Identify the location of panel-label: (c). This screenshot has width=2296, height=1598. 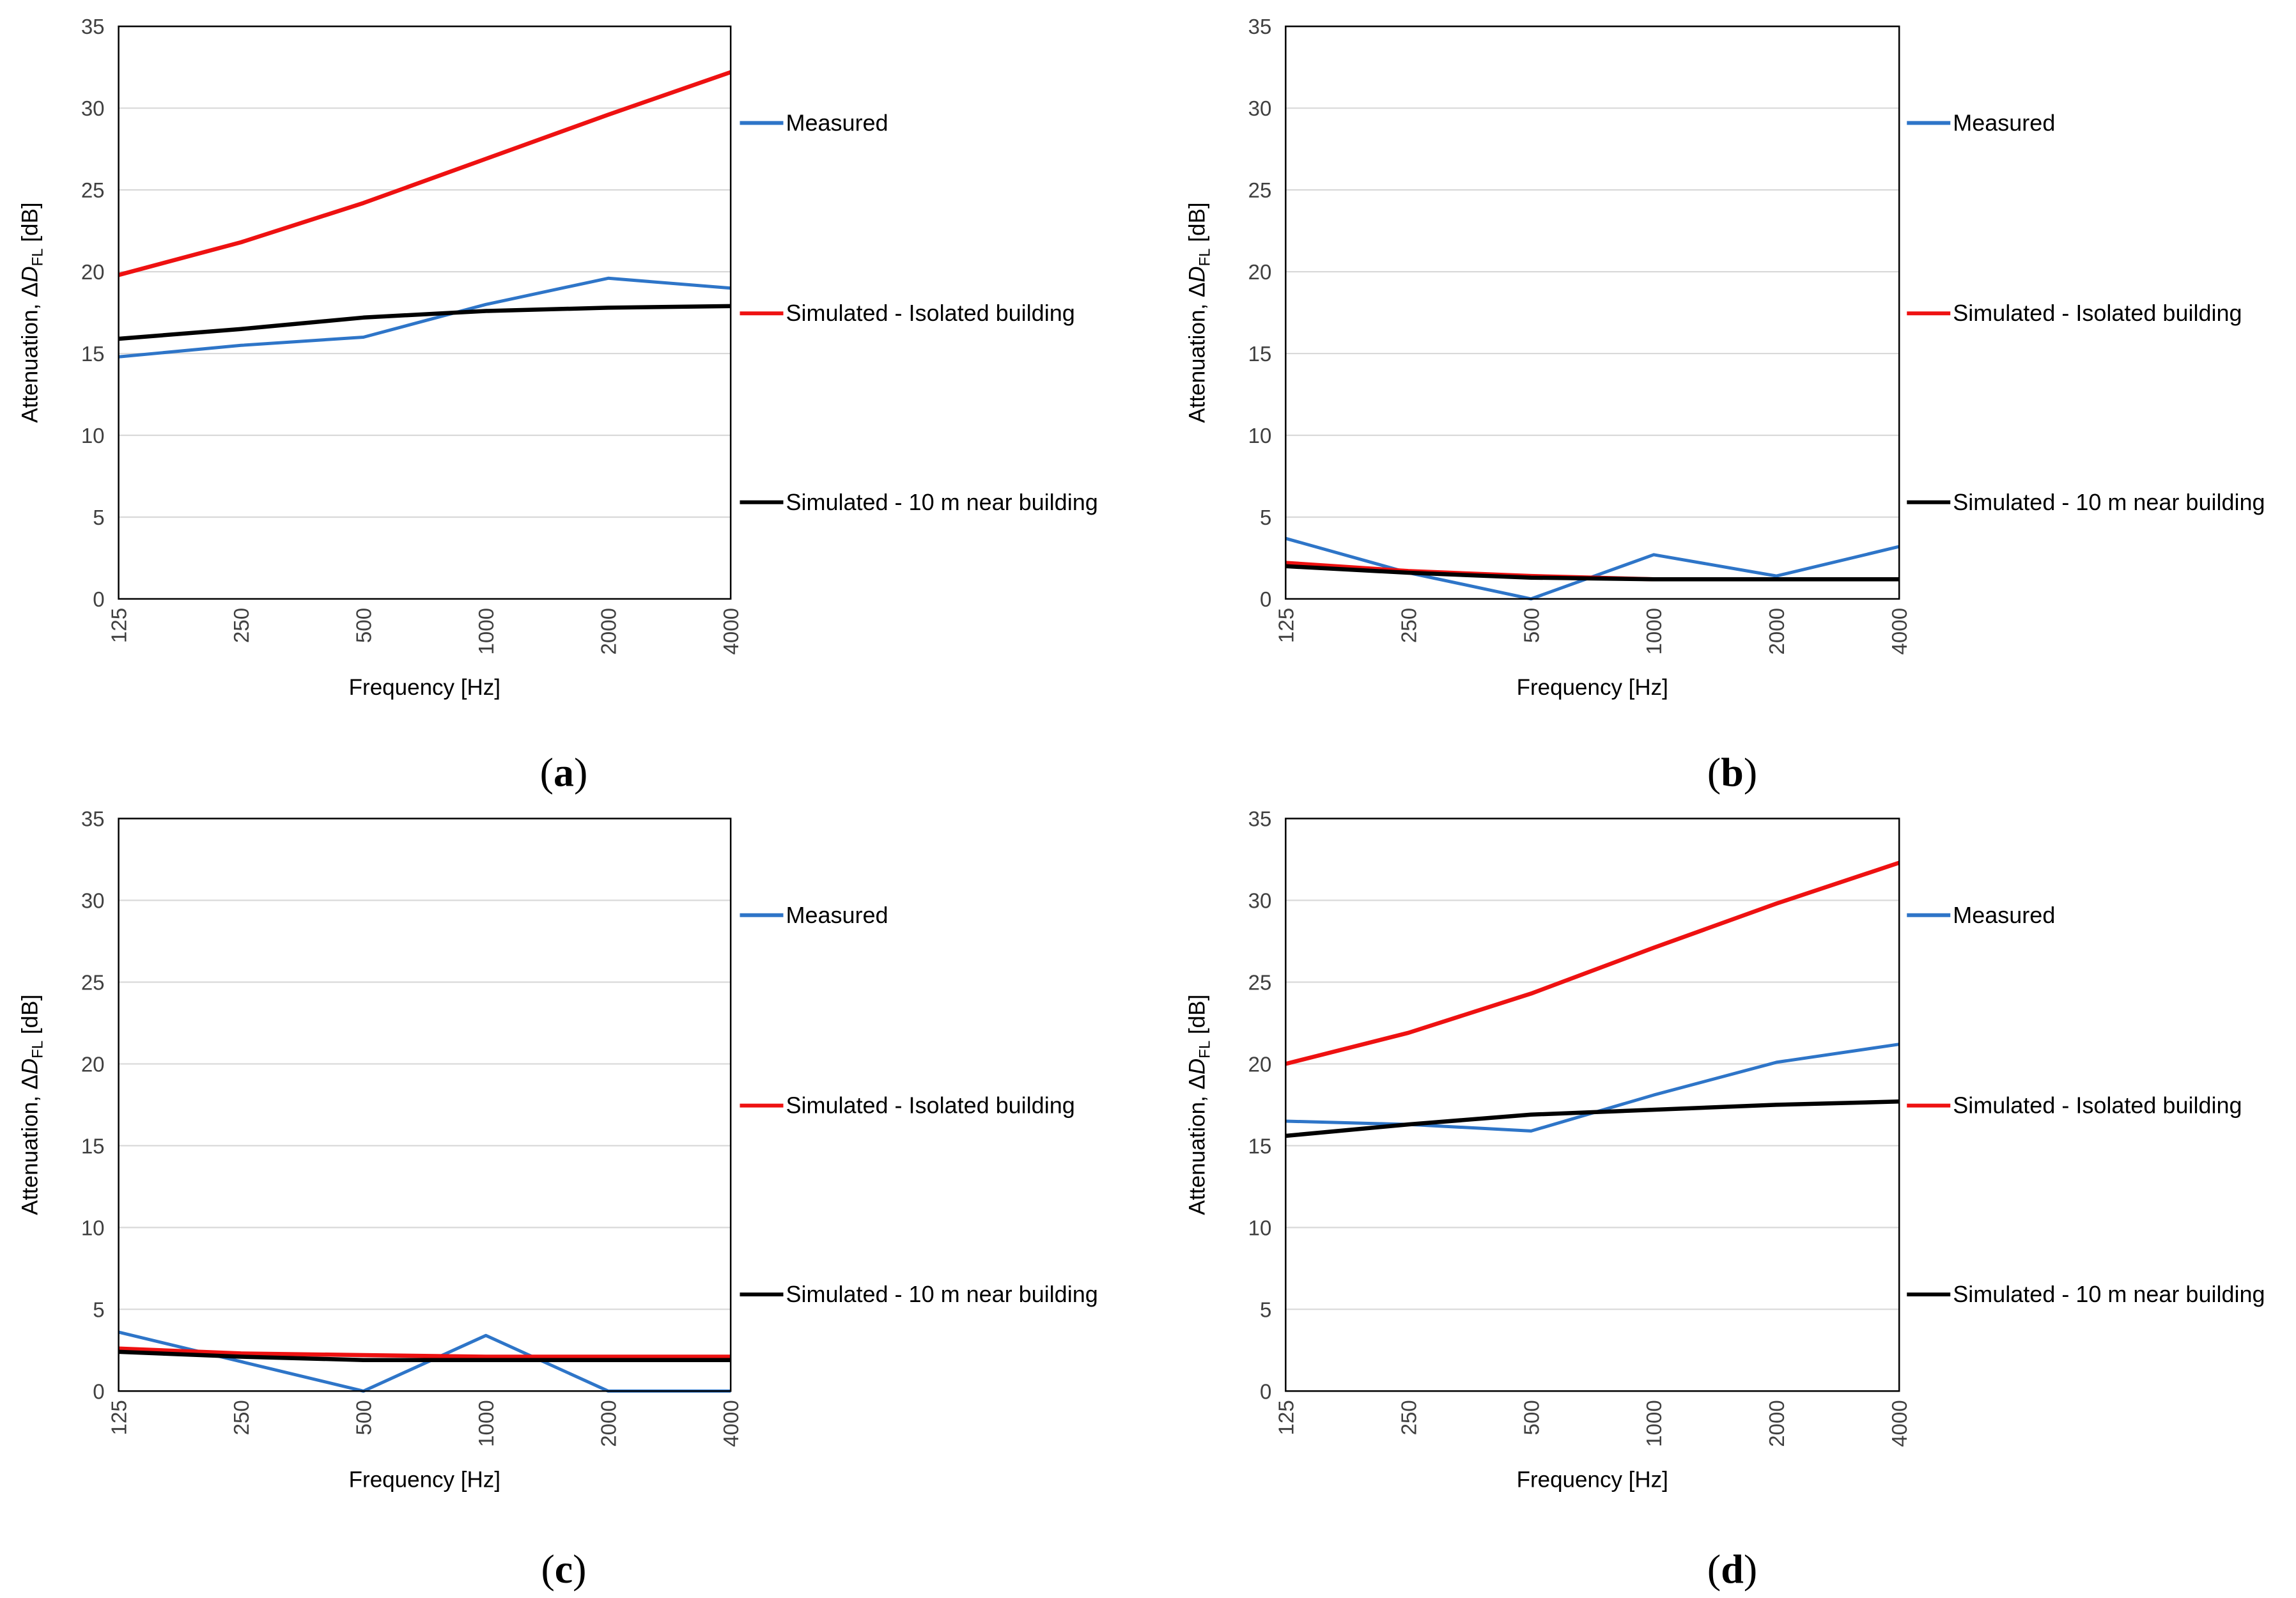
(563, 1569).